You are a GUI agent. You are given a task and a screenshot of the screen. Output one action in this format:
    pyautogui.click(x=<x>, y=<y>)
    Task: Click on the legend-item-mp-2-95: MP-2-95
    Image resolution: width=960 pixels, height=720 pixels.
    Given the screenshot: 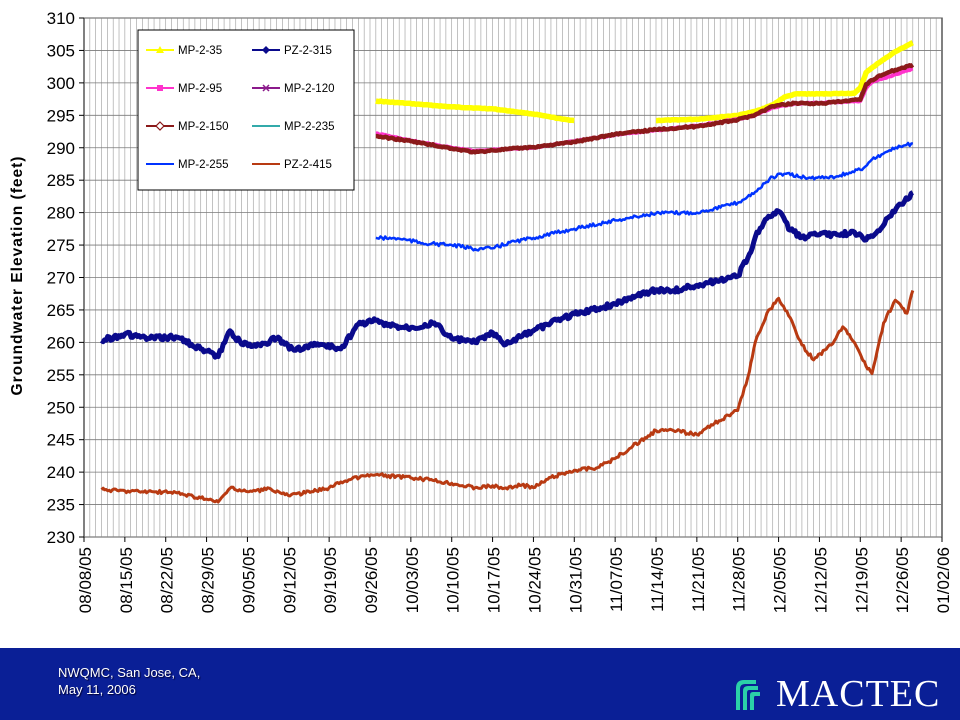 What is the action you would take?
    pyautogui.click(x=184, y=89)
    